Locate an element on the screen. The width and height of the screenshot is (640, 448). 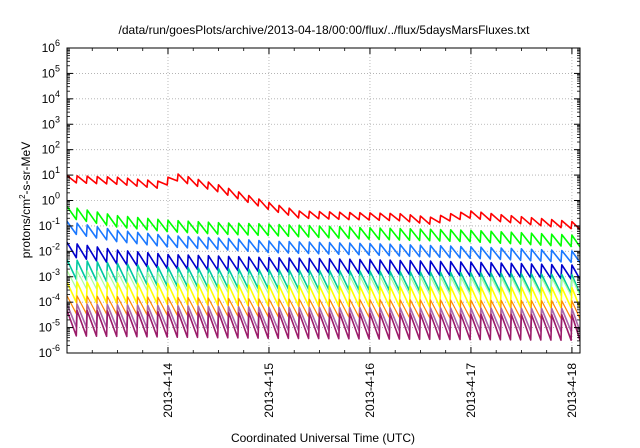
y-tick-label: 10⁻² is located at coordinates (49, 249).